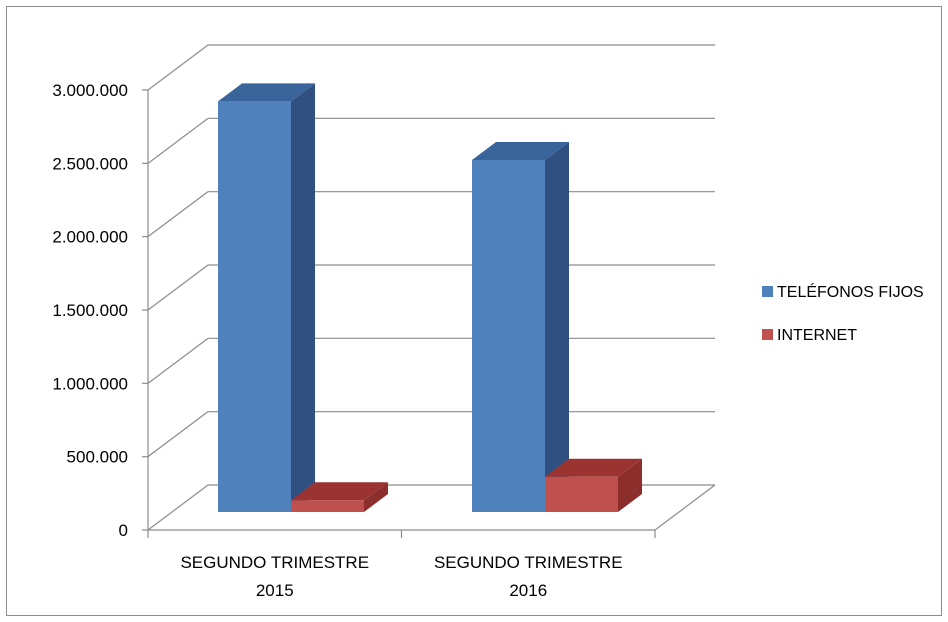  What do you see at coordinates (90, 90) in the screenshot?
I see `y-tick-label: 3.000.000` at bounding box center [90, 90].